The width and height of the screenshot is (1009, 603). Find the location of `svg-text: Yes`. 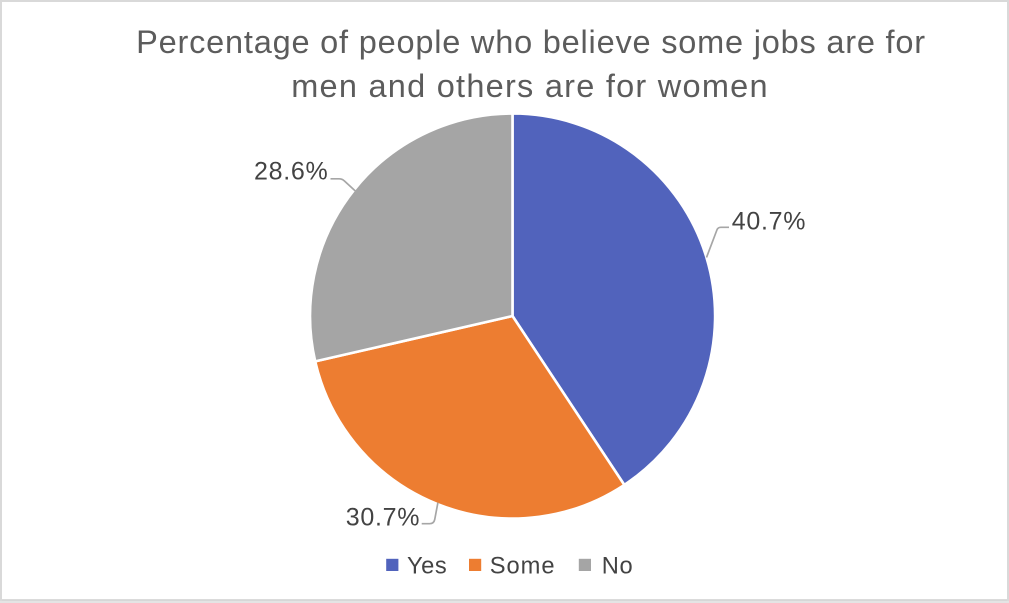

svg-text: Yes is located at coordinates (427, 567).